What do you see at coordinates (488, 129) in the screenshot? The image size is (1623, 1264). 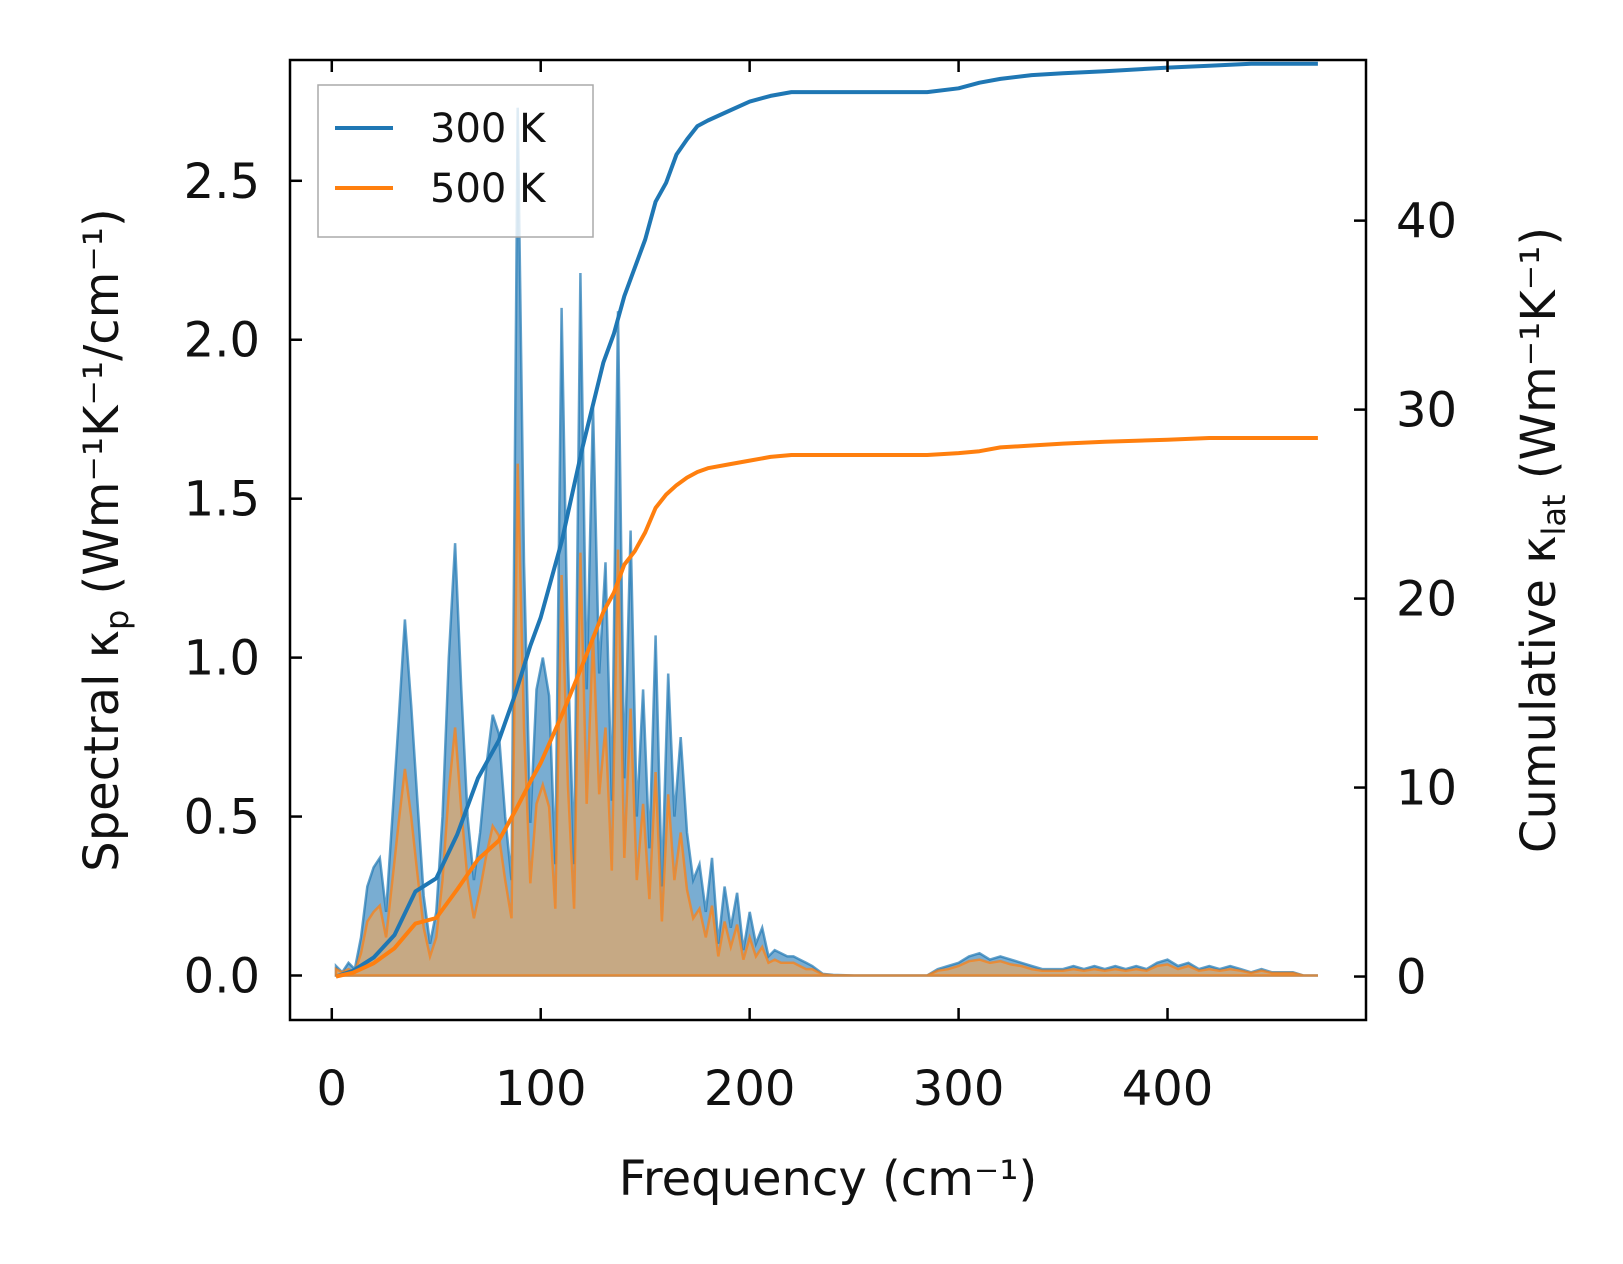 I see `legend-label-300k: 300 K` at bounding box center [488, 129].